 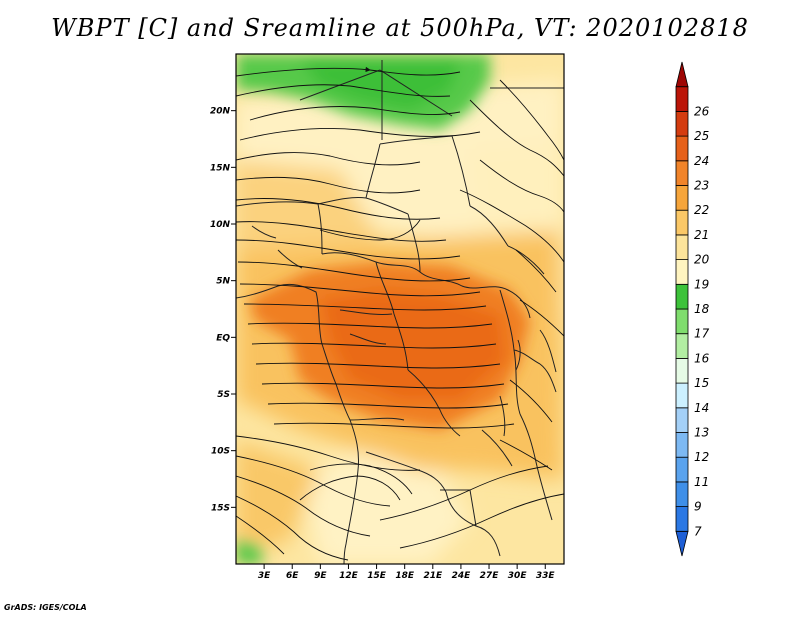 I want to click on colorbar-label: 24, so click(x=701, y=161).